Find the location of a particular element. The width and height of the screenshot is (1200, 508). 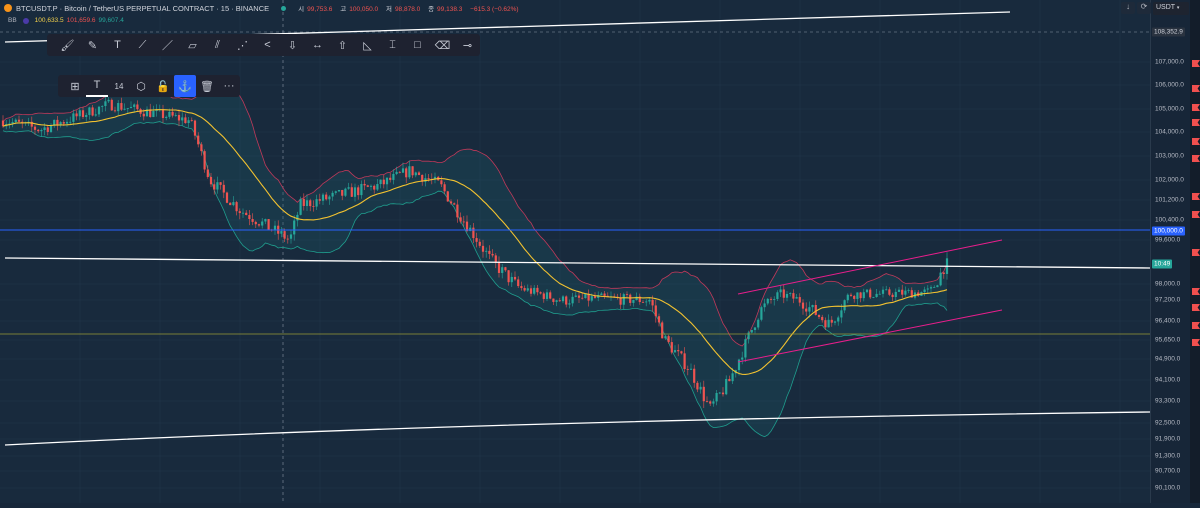

date-range-icon: ↔ is located at coordinates (317, 45).